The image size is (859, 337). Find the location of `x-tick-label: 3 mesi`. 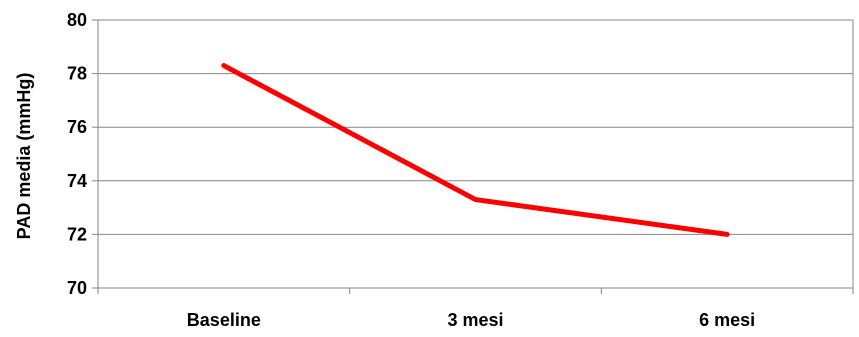

x-tick-label: 3 mesi is located at coordinates (475, 320).